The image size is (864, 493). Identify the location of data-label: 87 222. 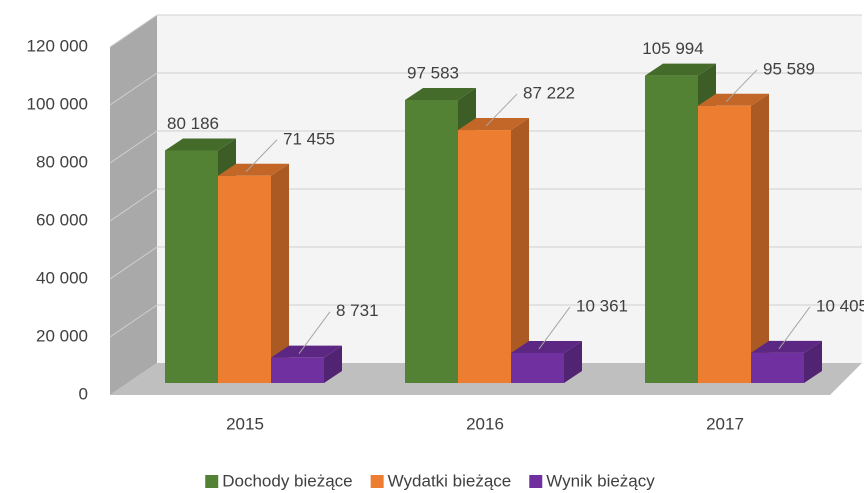
(549, 93).